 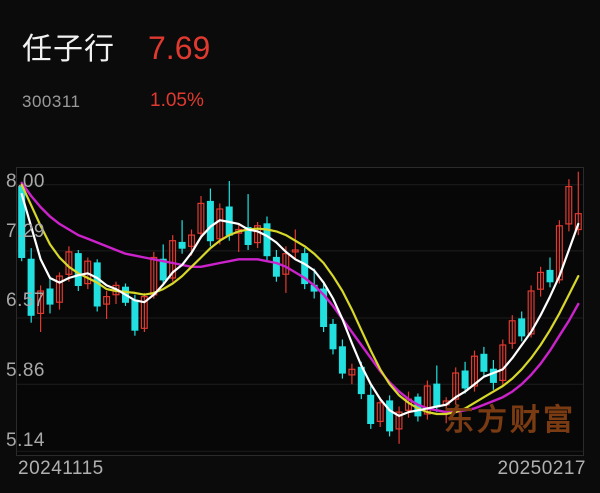 What do you see at coordinates (541, 468) in the screenshot?
I see `x-axis-label-end: 20250217` at bounding box center [541, 468].